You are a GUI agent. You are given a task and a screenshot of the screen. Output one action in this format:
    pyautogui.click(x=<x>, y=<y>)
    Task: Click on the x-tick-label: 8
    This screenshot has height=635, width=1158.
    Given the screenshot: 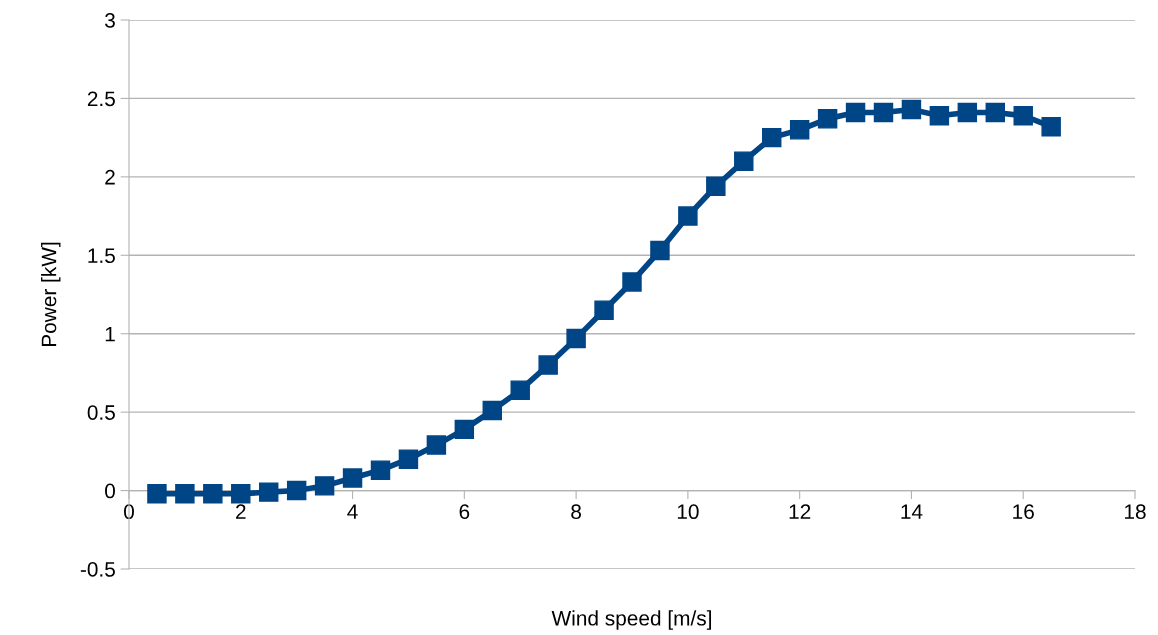 What is the action you would take?
    pyautogui.click(x=576, y=512)
    